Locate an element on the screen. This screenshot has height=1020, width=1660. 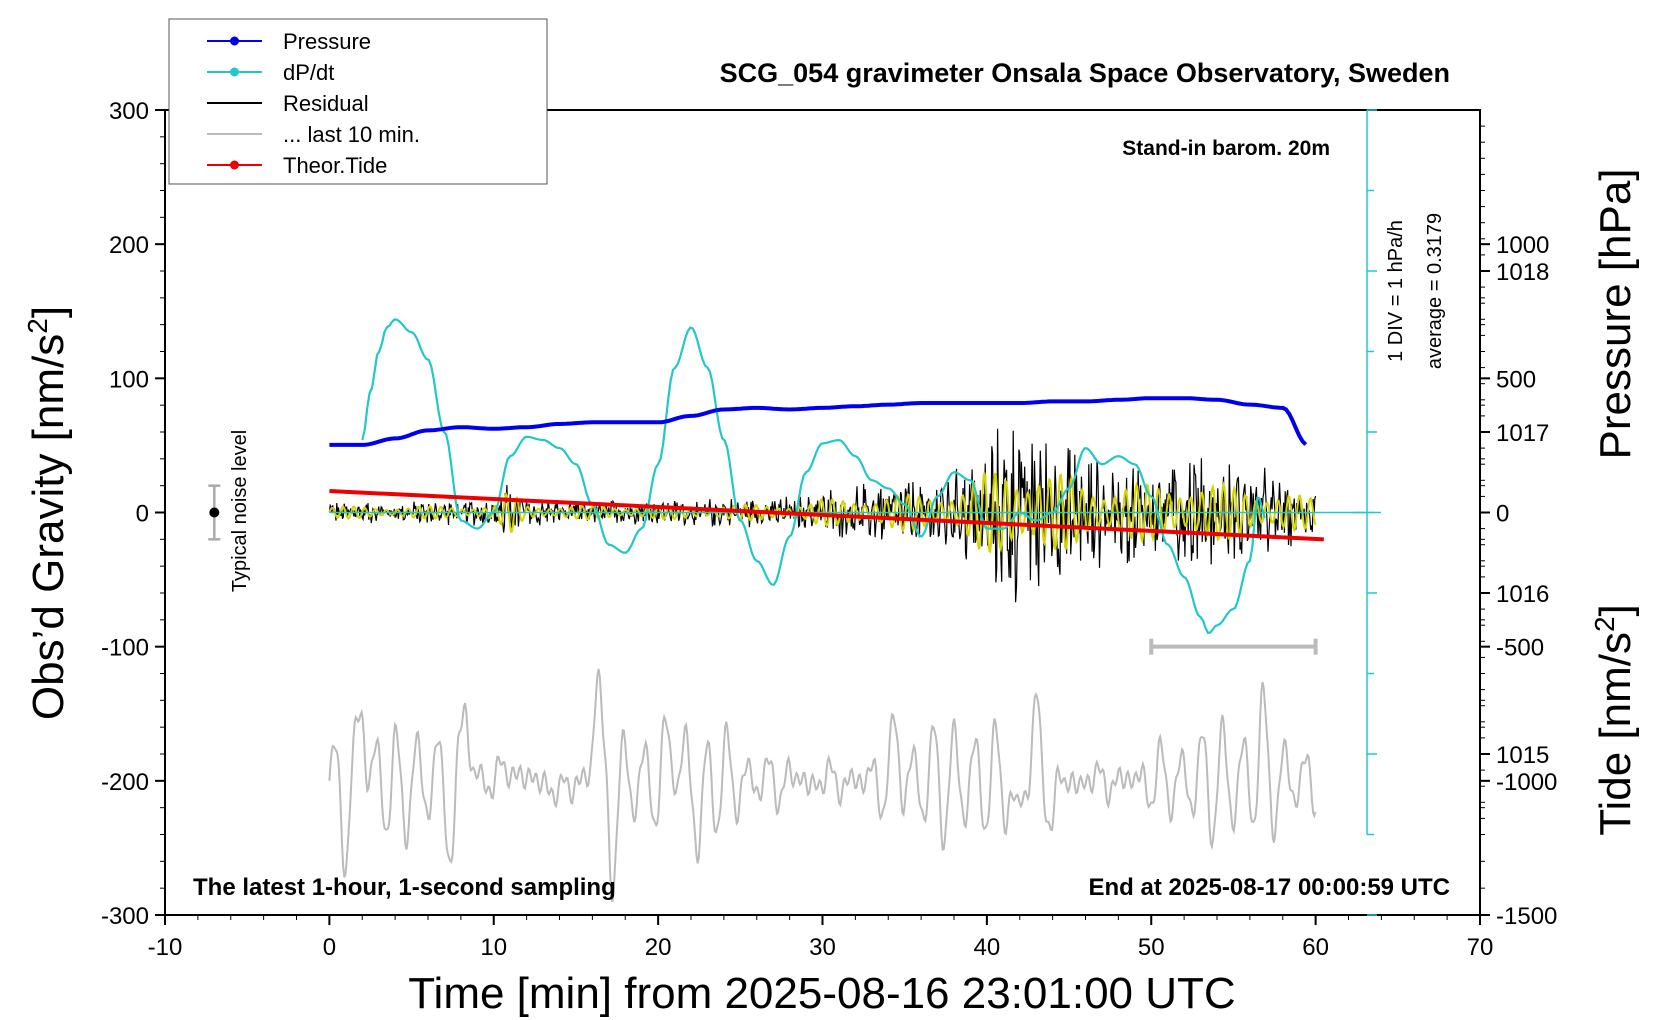
ylabel-left-close: ] is located at coordinates (48, 312).